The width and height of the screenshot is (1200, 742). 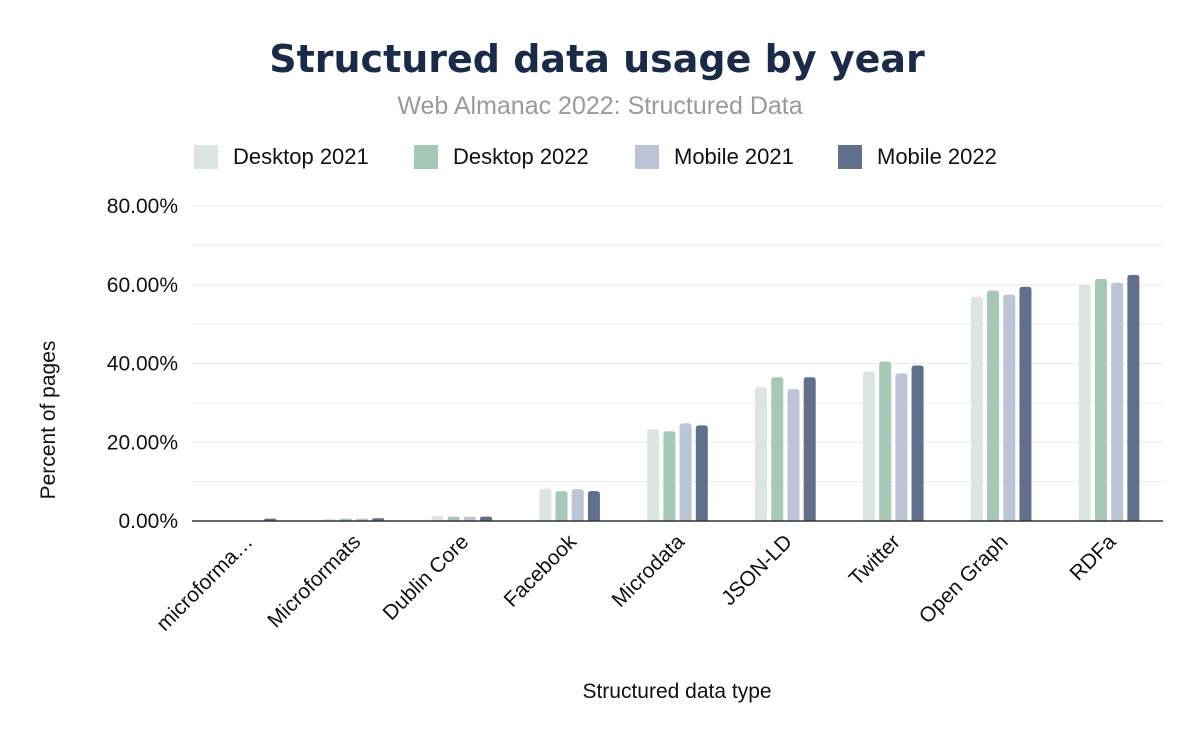 I want to click on y-tick-label: 0.00%, so click(x=148, y=521).